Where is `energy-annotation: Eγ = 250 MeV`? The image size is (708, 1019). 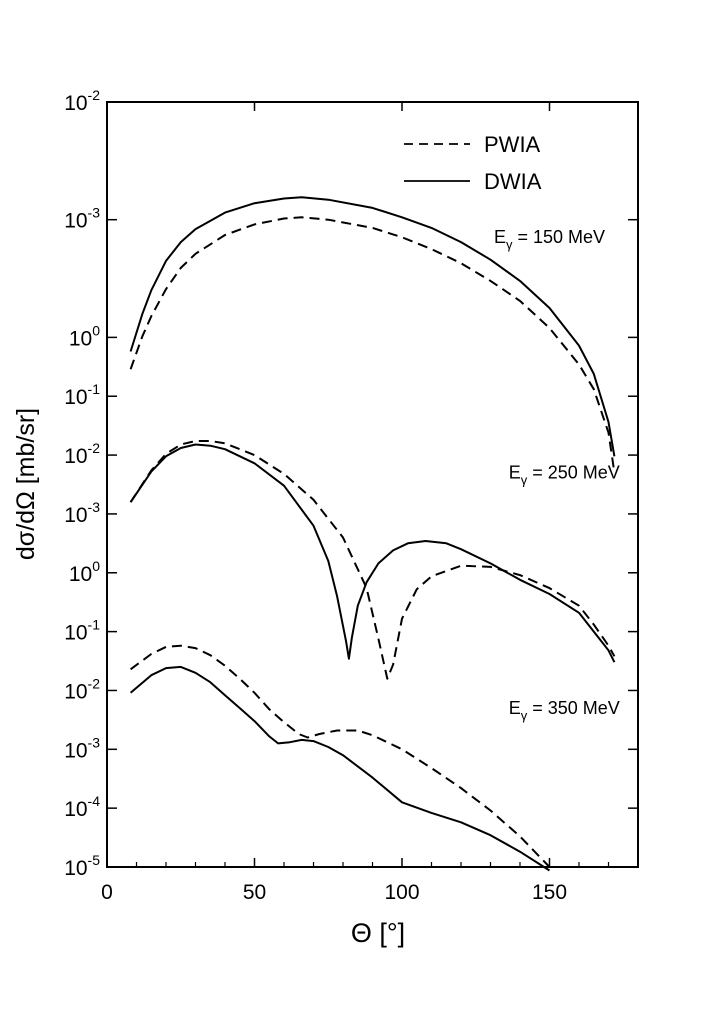
energy-annotation: Eγ = 250 MeV is located at coordinates (564, 475).